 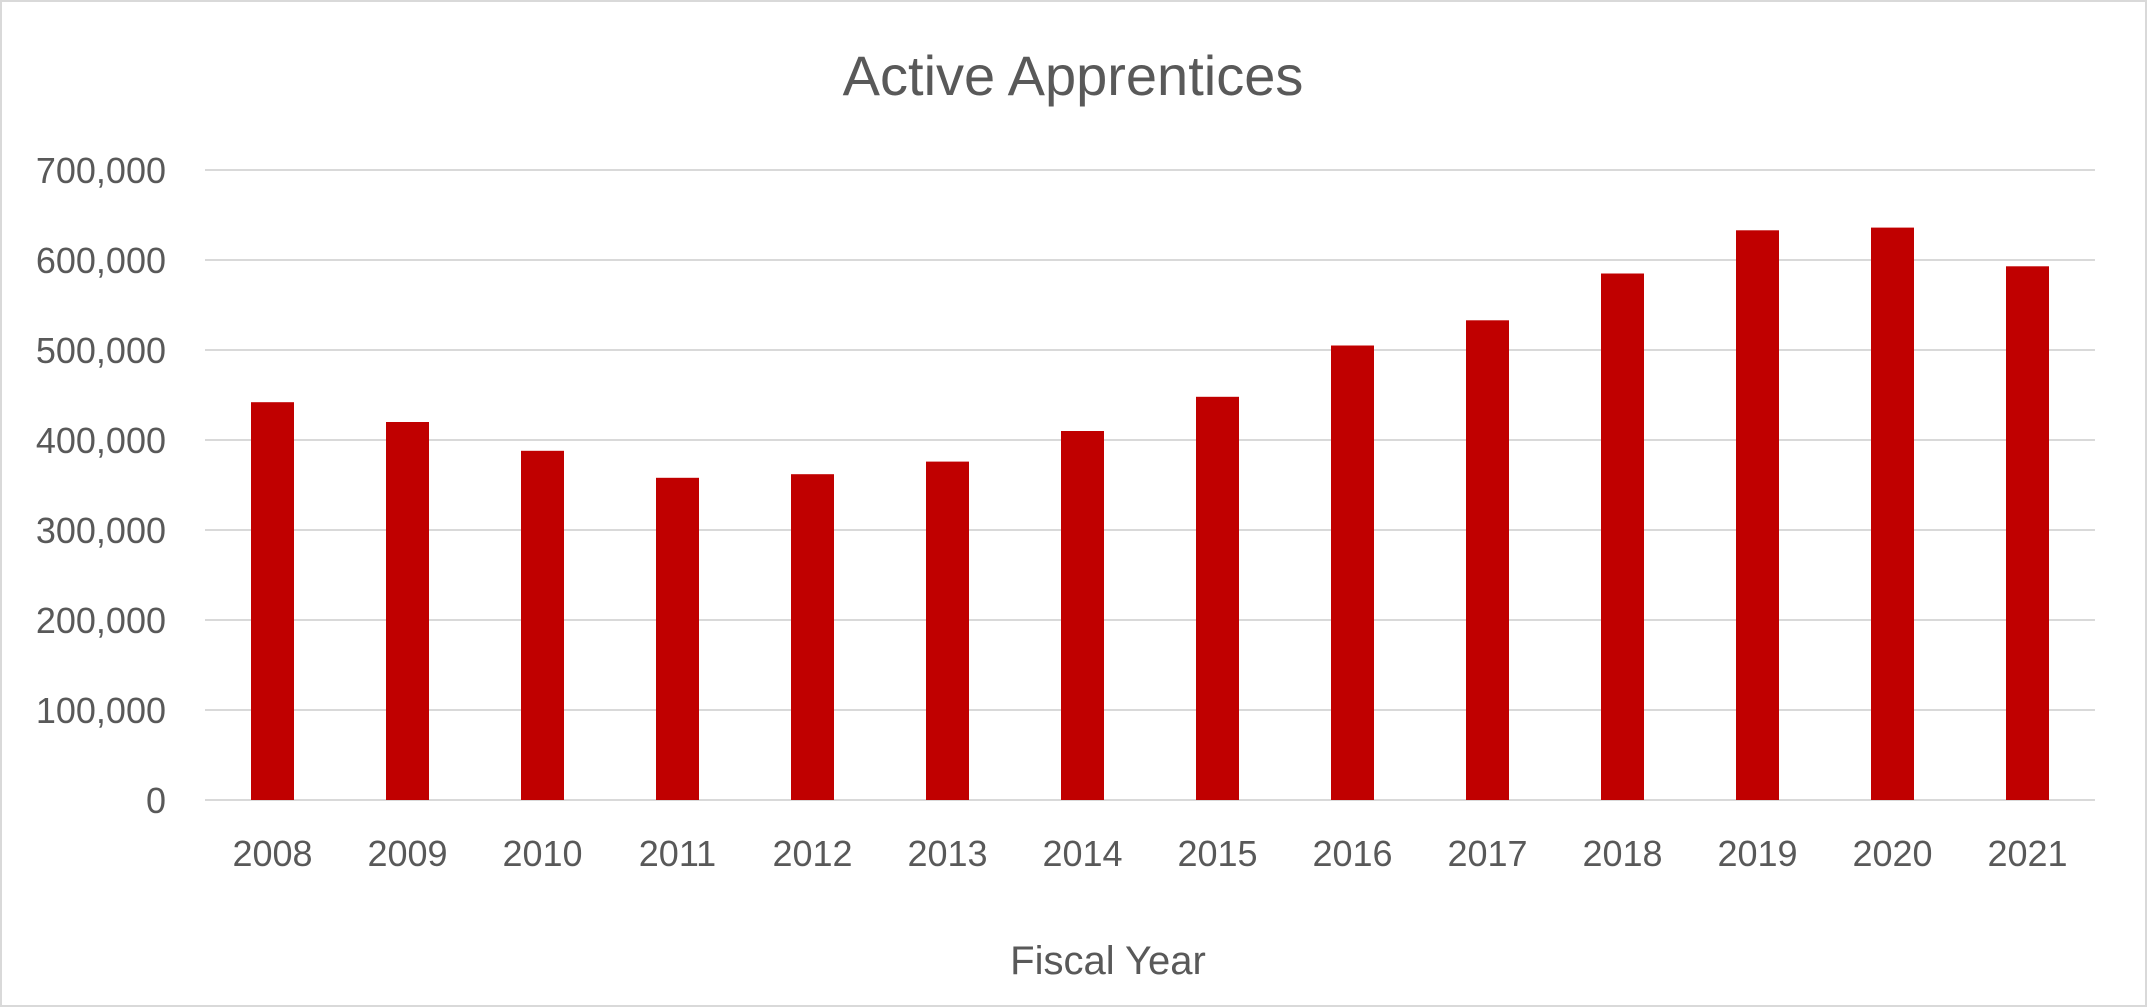 What do you see at coordinates (101, 170) in the screenshot?
I see `y-tick-label: 700,000` at bounding box center [101, 170].